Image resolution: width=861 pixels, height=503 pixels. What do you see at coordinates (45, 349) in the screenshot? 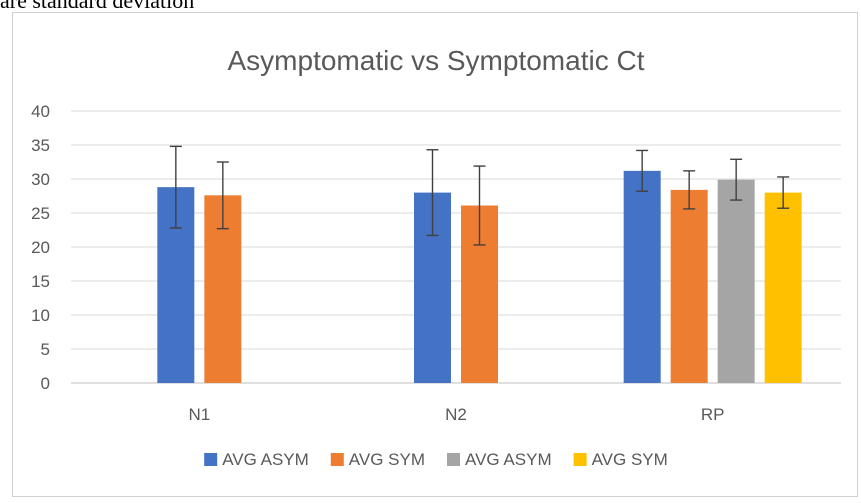
I see `y-tick-label: 5` at bounding box center [45, 349].